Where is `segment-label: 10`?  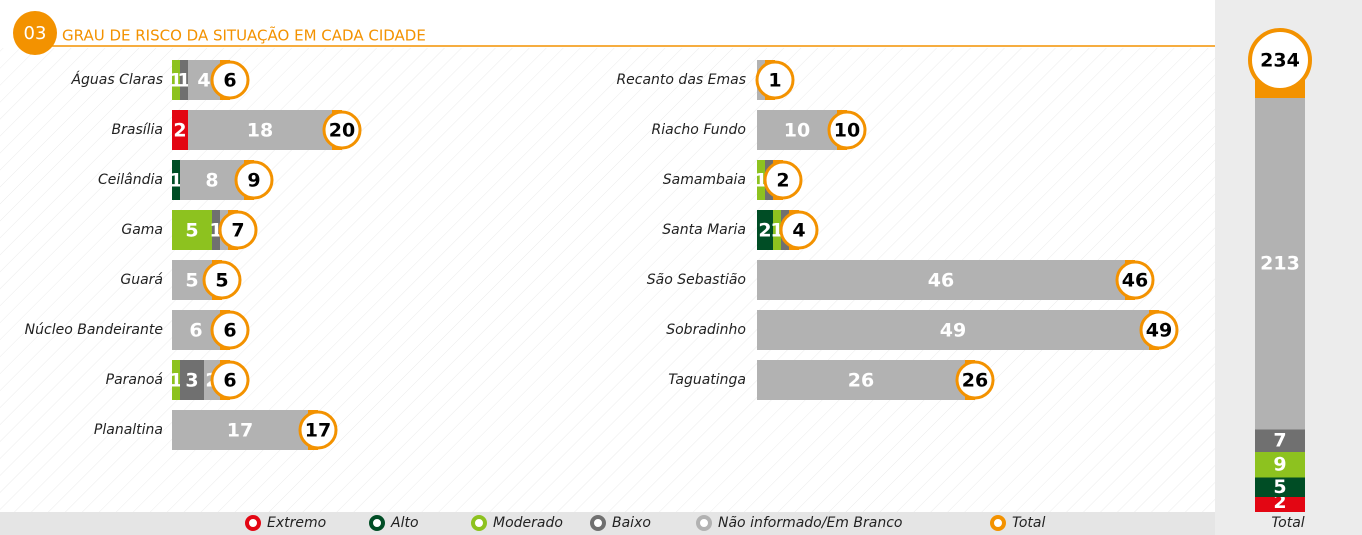
segment-label: 10 is located at coordinates (797, 131).